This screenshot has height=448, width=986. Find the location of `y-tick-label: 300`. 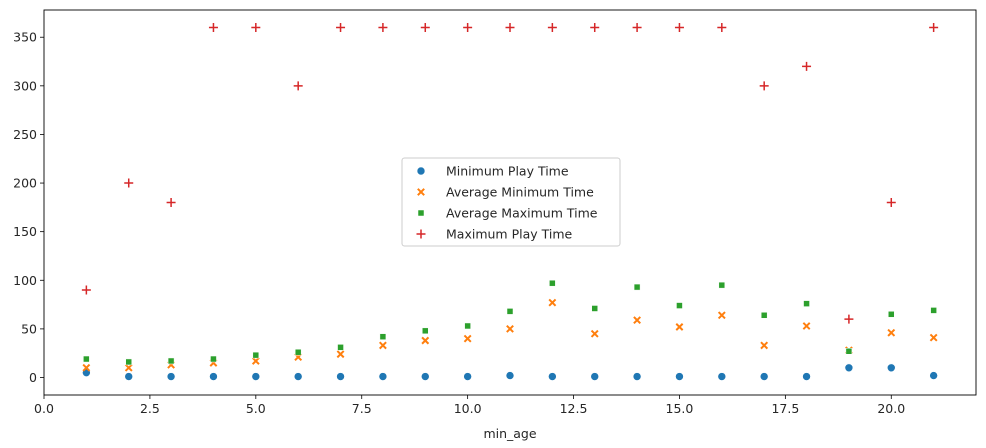

y-tick-label: 300 is located at coordinates (25, 85).